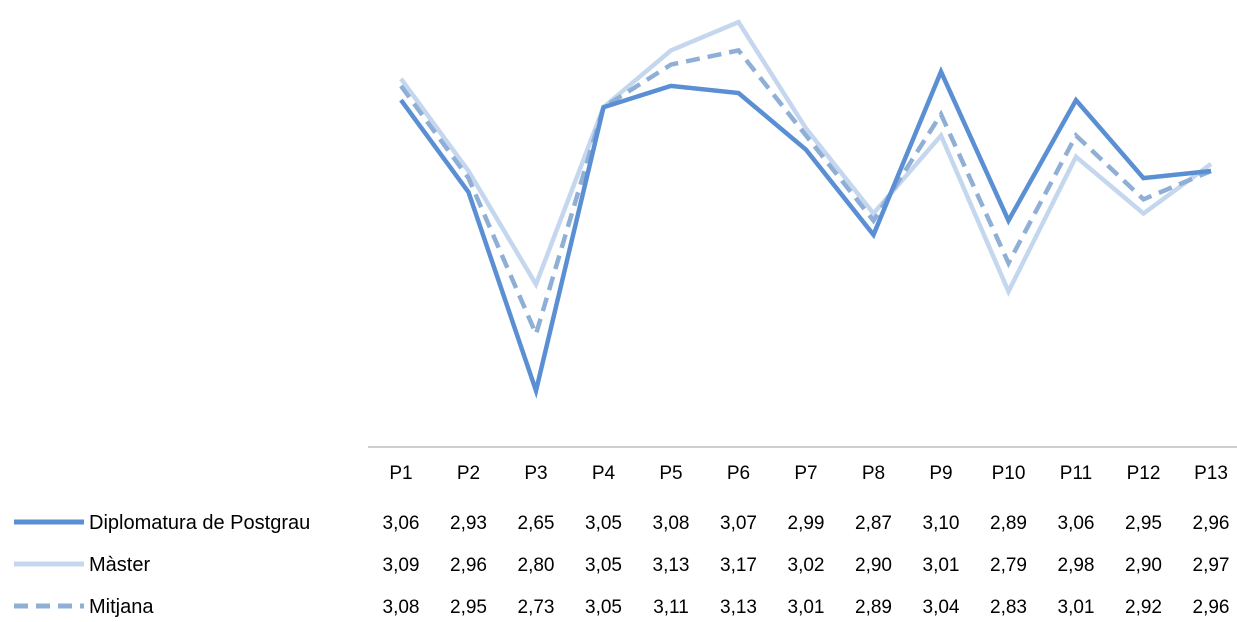 This screenshot has width=1237, height=622. I want to click on data-label: 3,02, so click(806, 565).